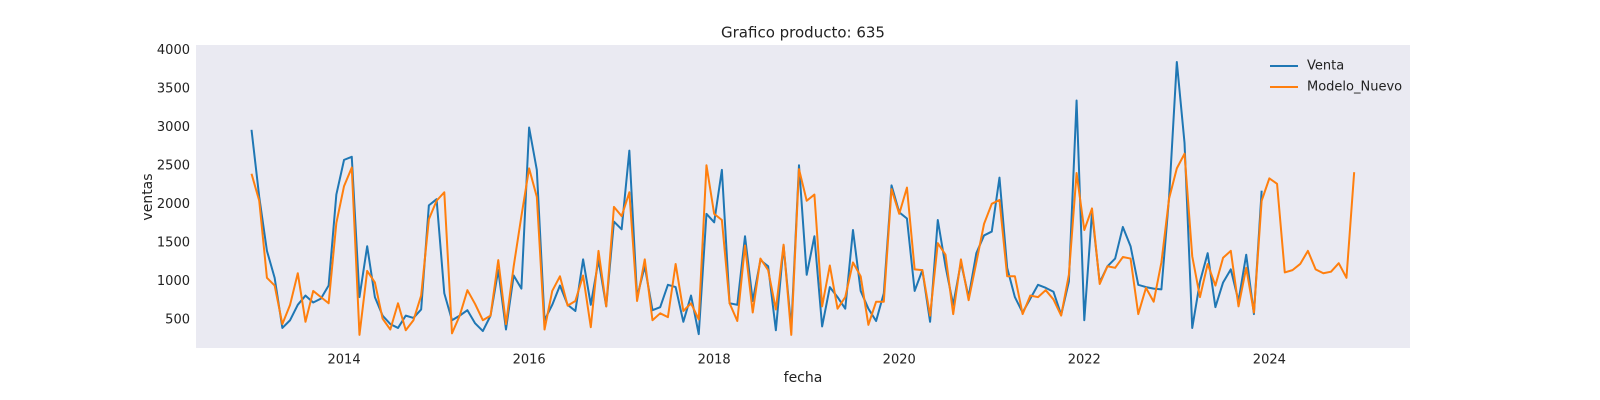 This screenshot has width=1600, height=400. I want to click on y-tick-label: 2500, so click(173, 166).